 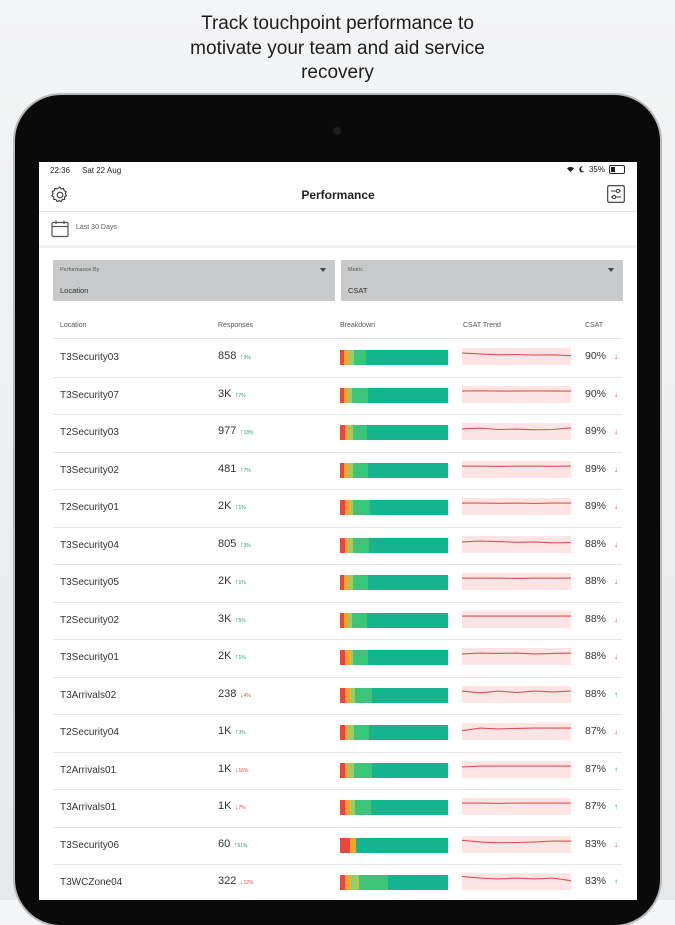 I want to click on column-header-csat: CSAT, so click(x=594, y=325).